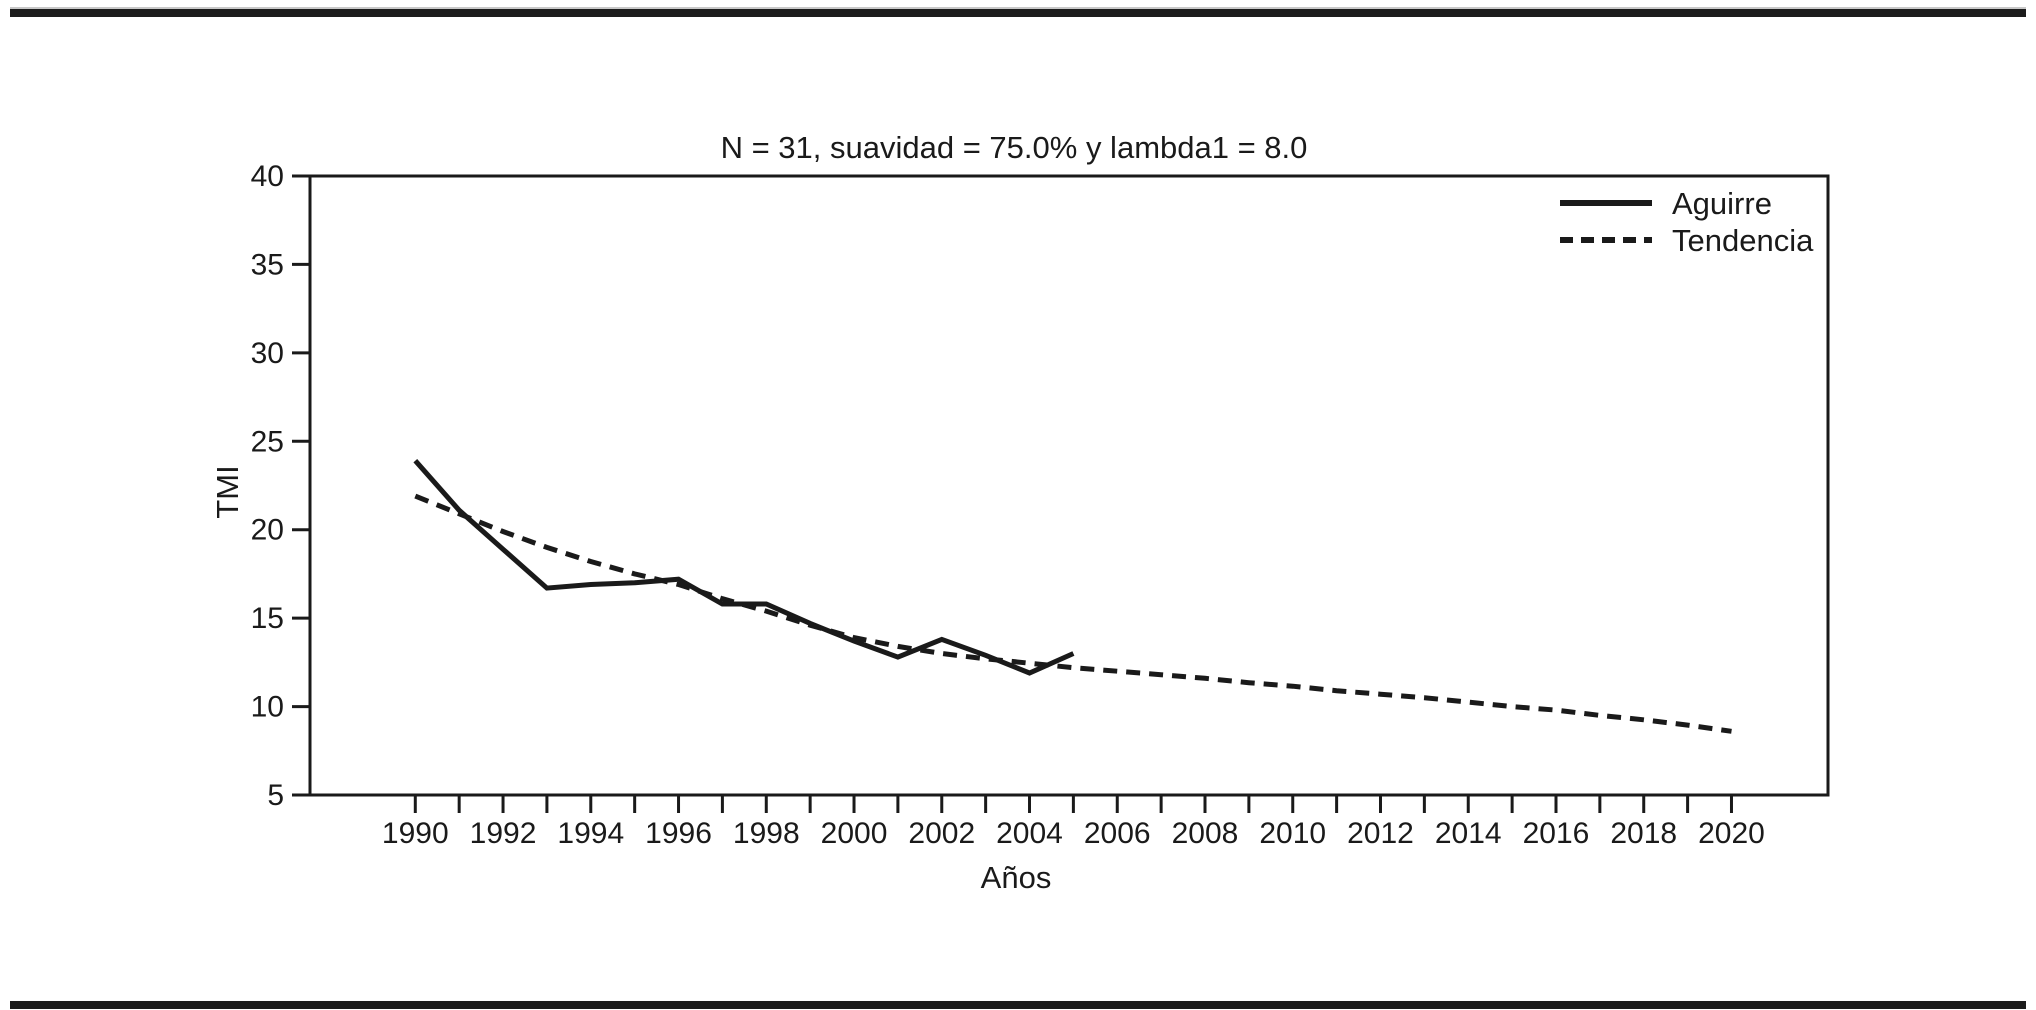 The width and height of the screenshot is (2036, 1010). Describe the element at coordinates (267, 353) in the screenshot. I see `y-tick-label: 30` at that location.